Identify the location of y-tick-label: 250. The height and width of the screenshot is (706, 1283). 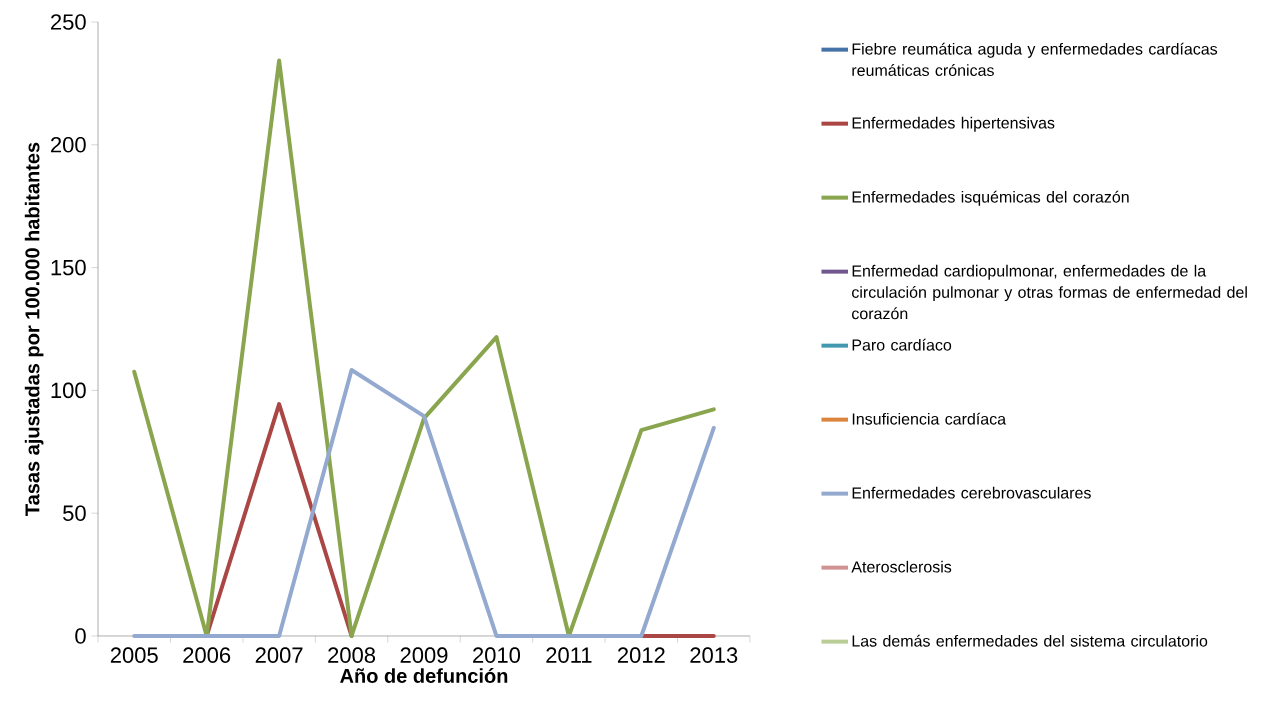
(68, 22).